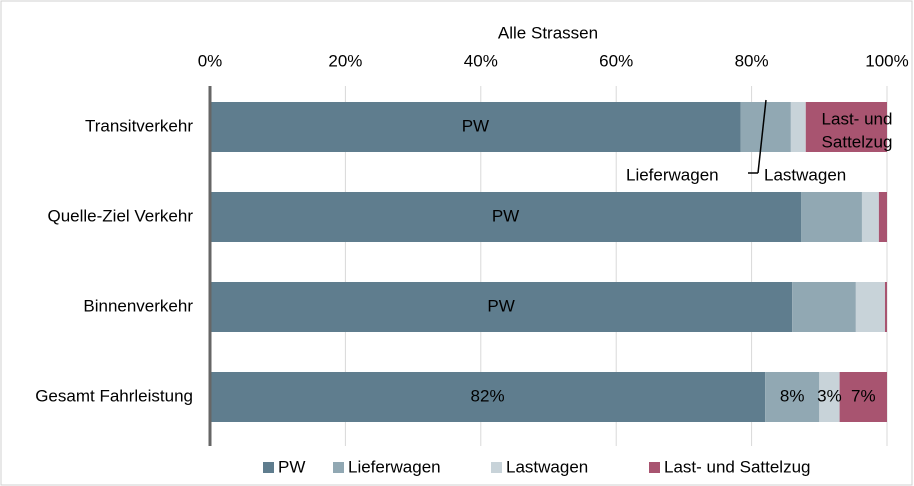 The height and width of the screenshot is (486, 914). What do you see at coordinates (886, 60) in the screenshot?
I see `x-tick-label: 100%` at bounding box center [886, 60].